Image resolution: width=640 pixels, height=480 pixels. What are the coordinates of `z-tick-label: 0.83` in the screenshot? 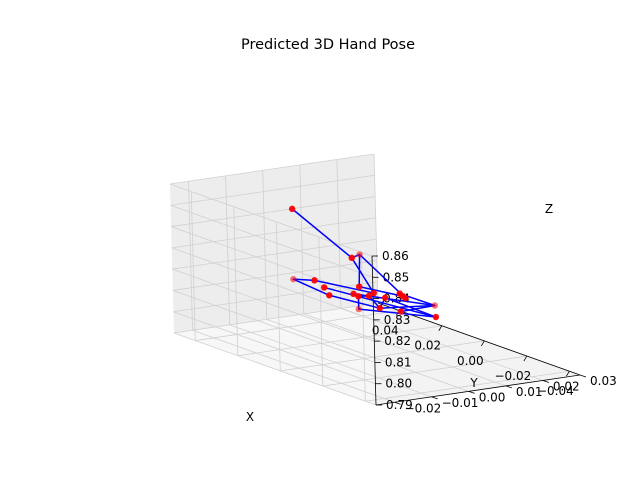 It's located at (397, 320).